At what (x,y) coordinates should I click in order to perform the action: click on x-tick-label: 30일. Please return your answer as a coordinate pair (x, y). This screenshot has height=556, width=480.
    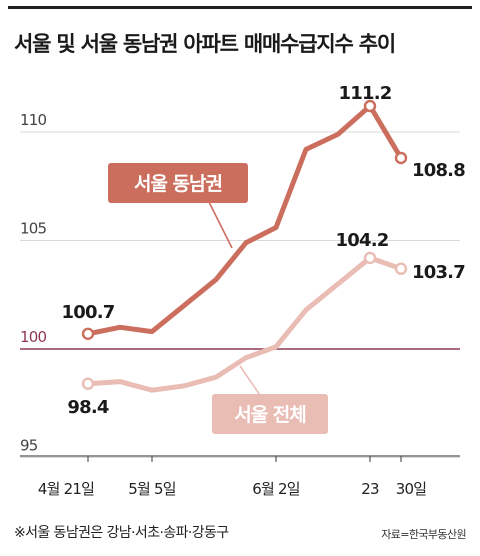
    Looking at the image, I should click on (411, 489).